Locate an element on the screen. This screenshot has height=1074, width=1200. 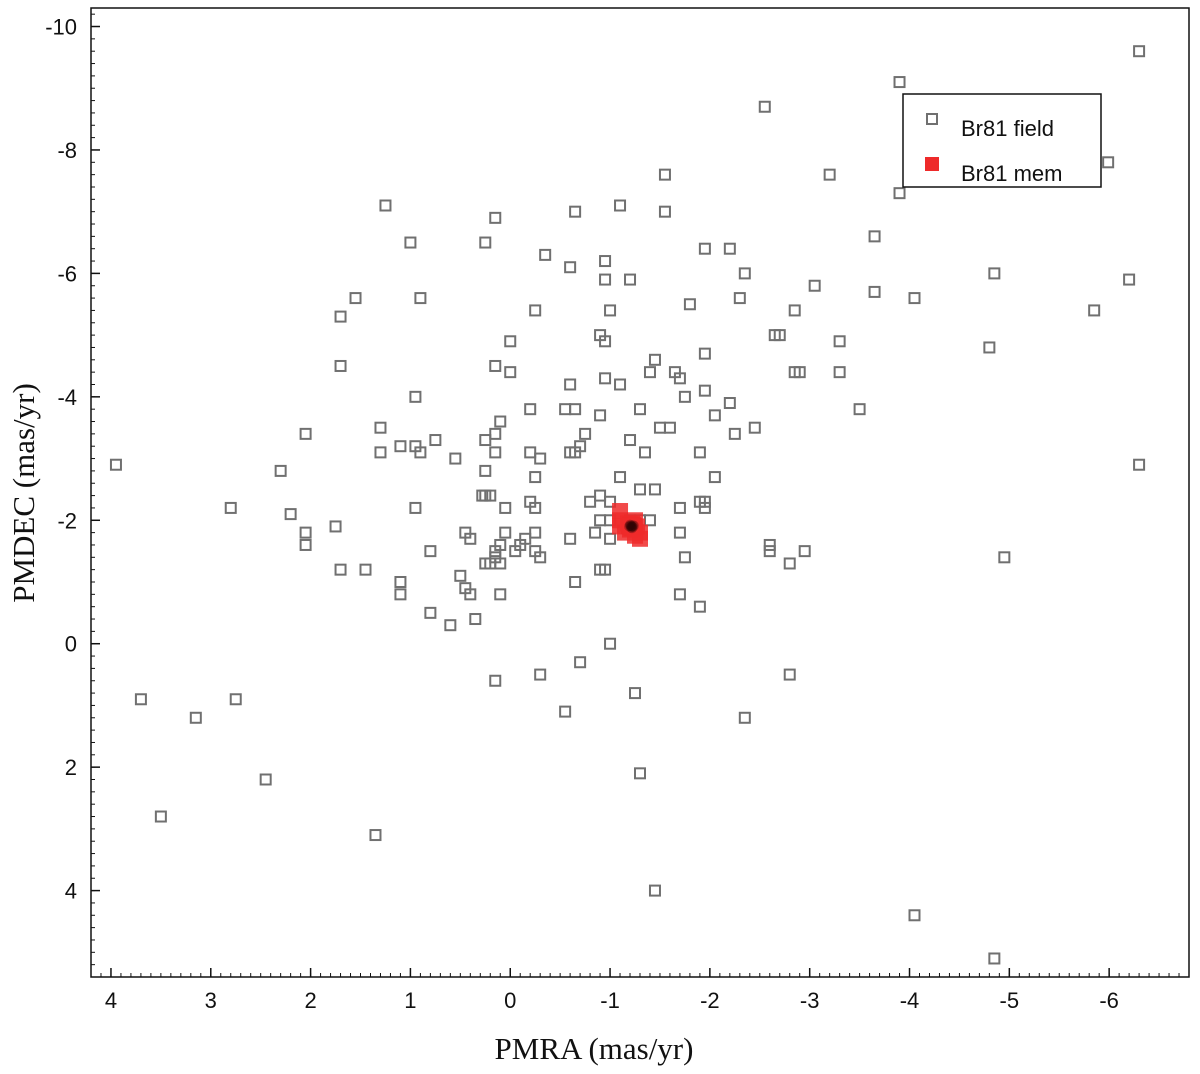
y-tick-label: -8 is located at coordinates (67, 150).